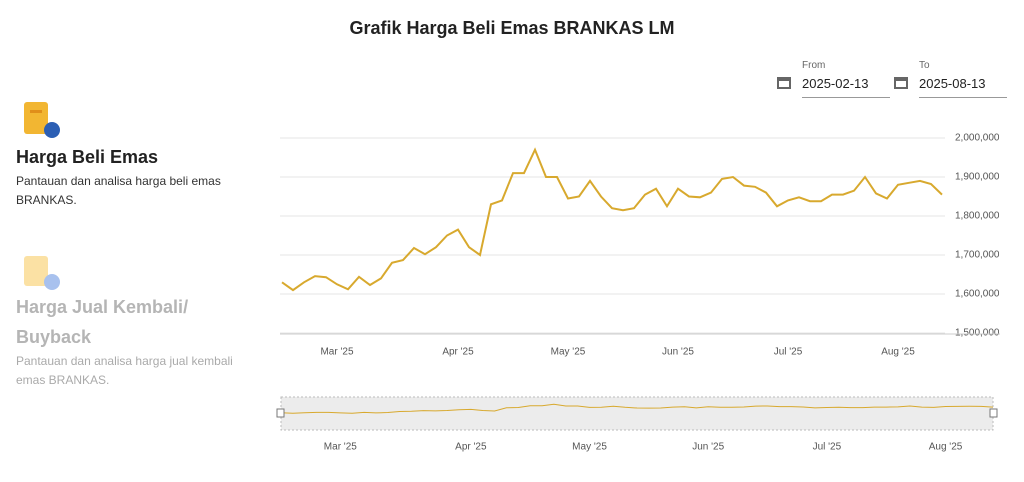 This screenshot has width=1024, height=482. I want to click on y-tick-label: 2,000,000, so click(977, 138).